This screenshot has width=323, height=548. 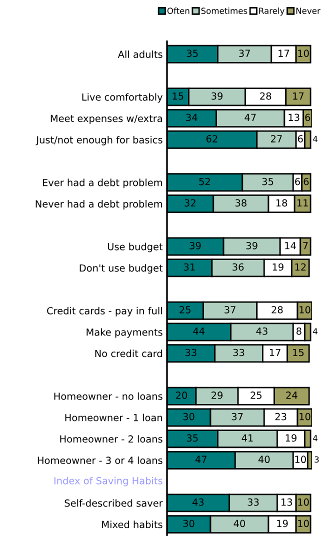 What do you see at coordinates (135, 247) in the screenshot?
I see `y-tick-label: Use budget` at bounding box center [135, 247].